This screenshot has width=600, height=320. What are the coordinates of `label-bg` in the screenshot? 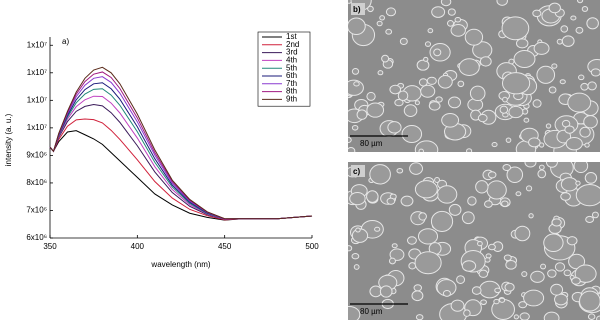 It's located at (358, 9).